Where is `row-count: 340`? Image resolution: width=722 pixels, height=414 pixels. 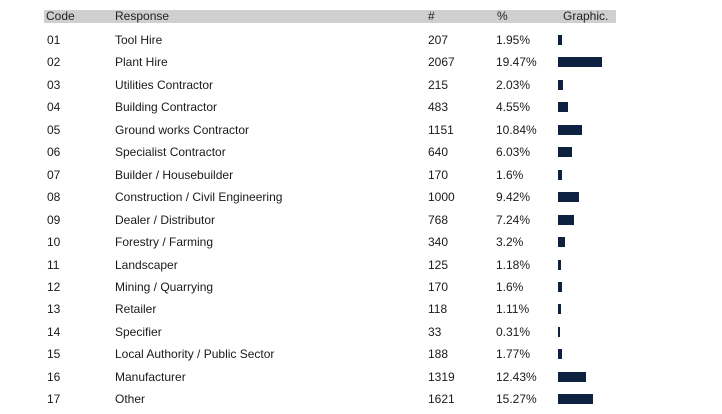
row-count: 340 is located at coordinates (438, 242).